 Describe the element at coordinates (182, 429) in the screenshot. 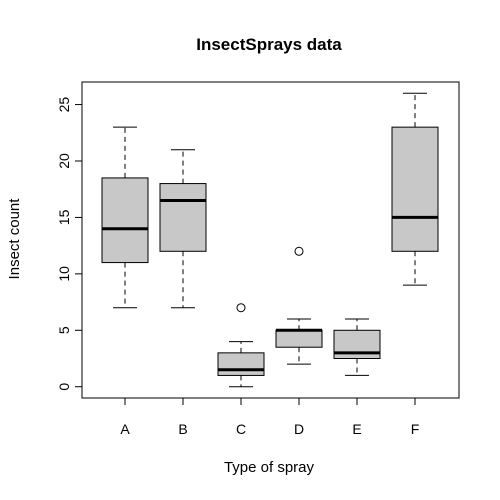

I see `x-tick-label: B` at that location.